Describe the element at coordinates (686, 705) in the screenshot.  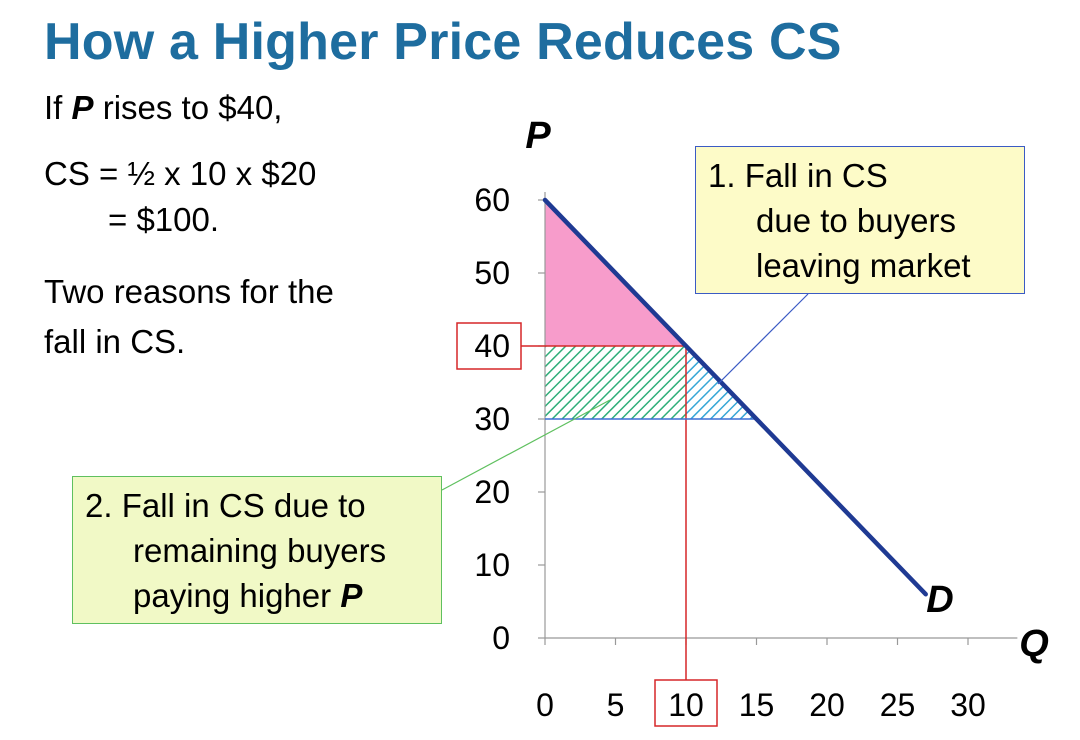
I see `x-tick-label: 10` at that location.